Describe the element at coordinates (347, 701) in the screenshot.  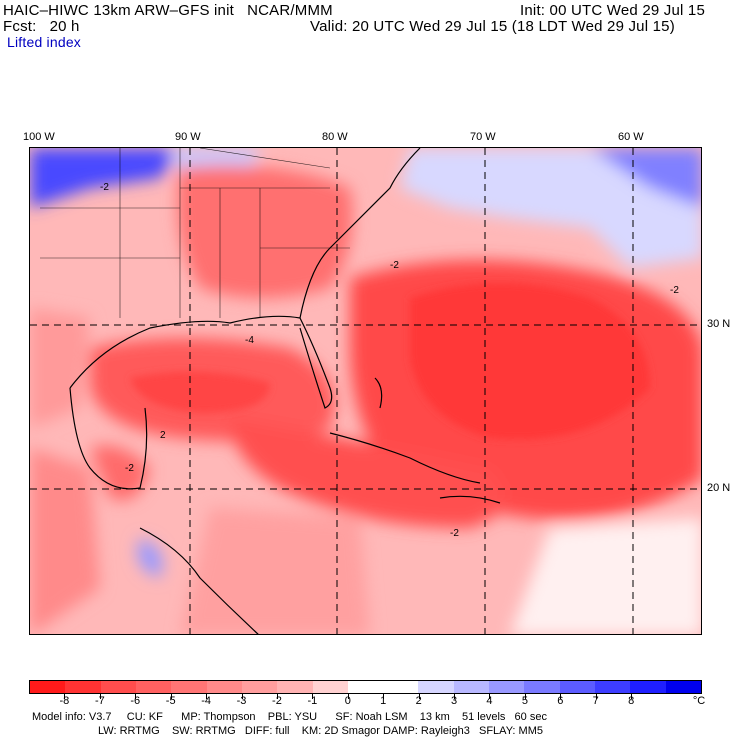
I see `colorbar-tick-label: 0` at that location.